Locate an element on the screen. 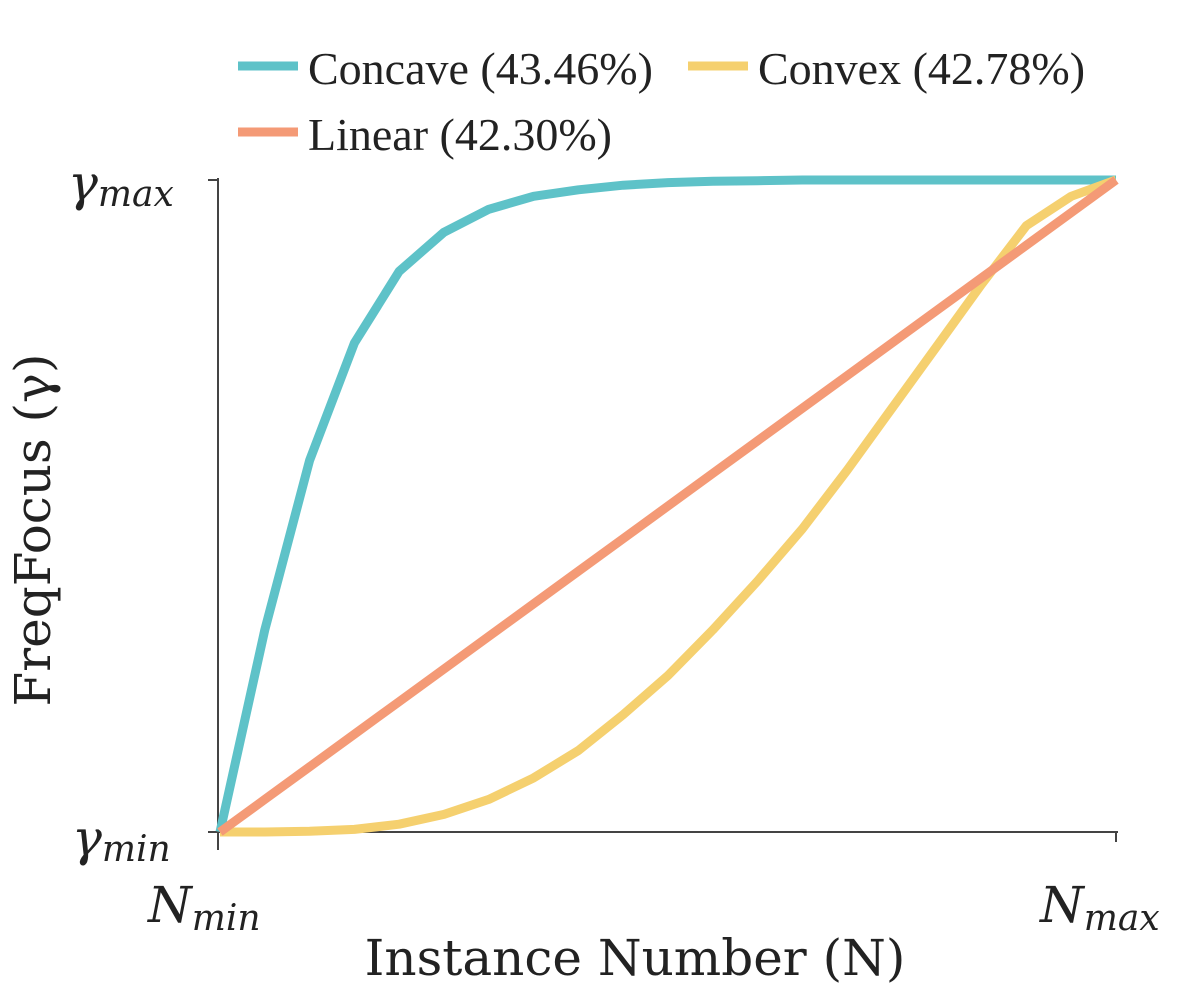 This screenshot has width=1200, height=1000. x-tick-label-min: Nmin is located at coordinates (204, 907).